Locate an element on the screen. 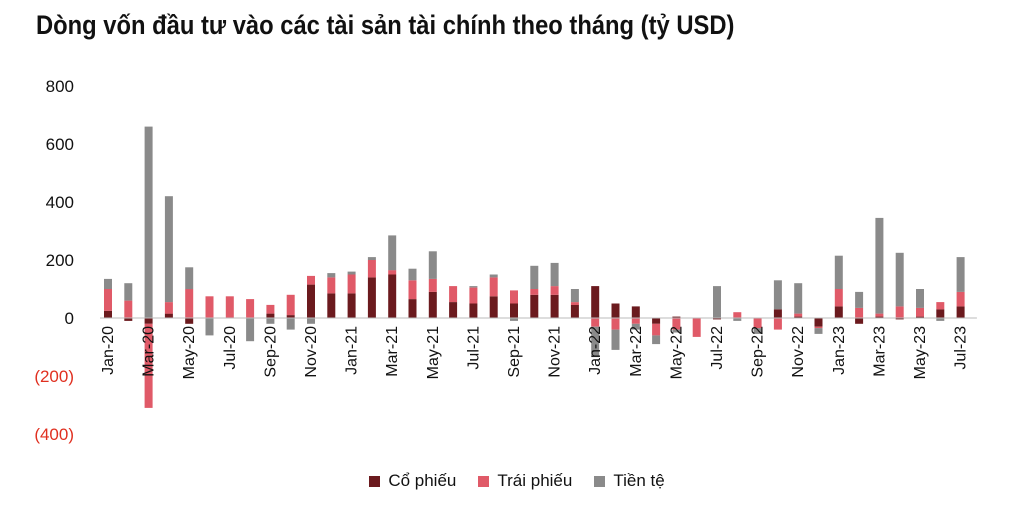 The image size is (1034, 520). legend: Cổ phiếu Trái phiếu Tiền tệ is located at coordinates (517, 481).